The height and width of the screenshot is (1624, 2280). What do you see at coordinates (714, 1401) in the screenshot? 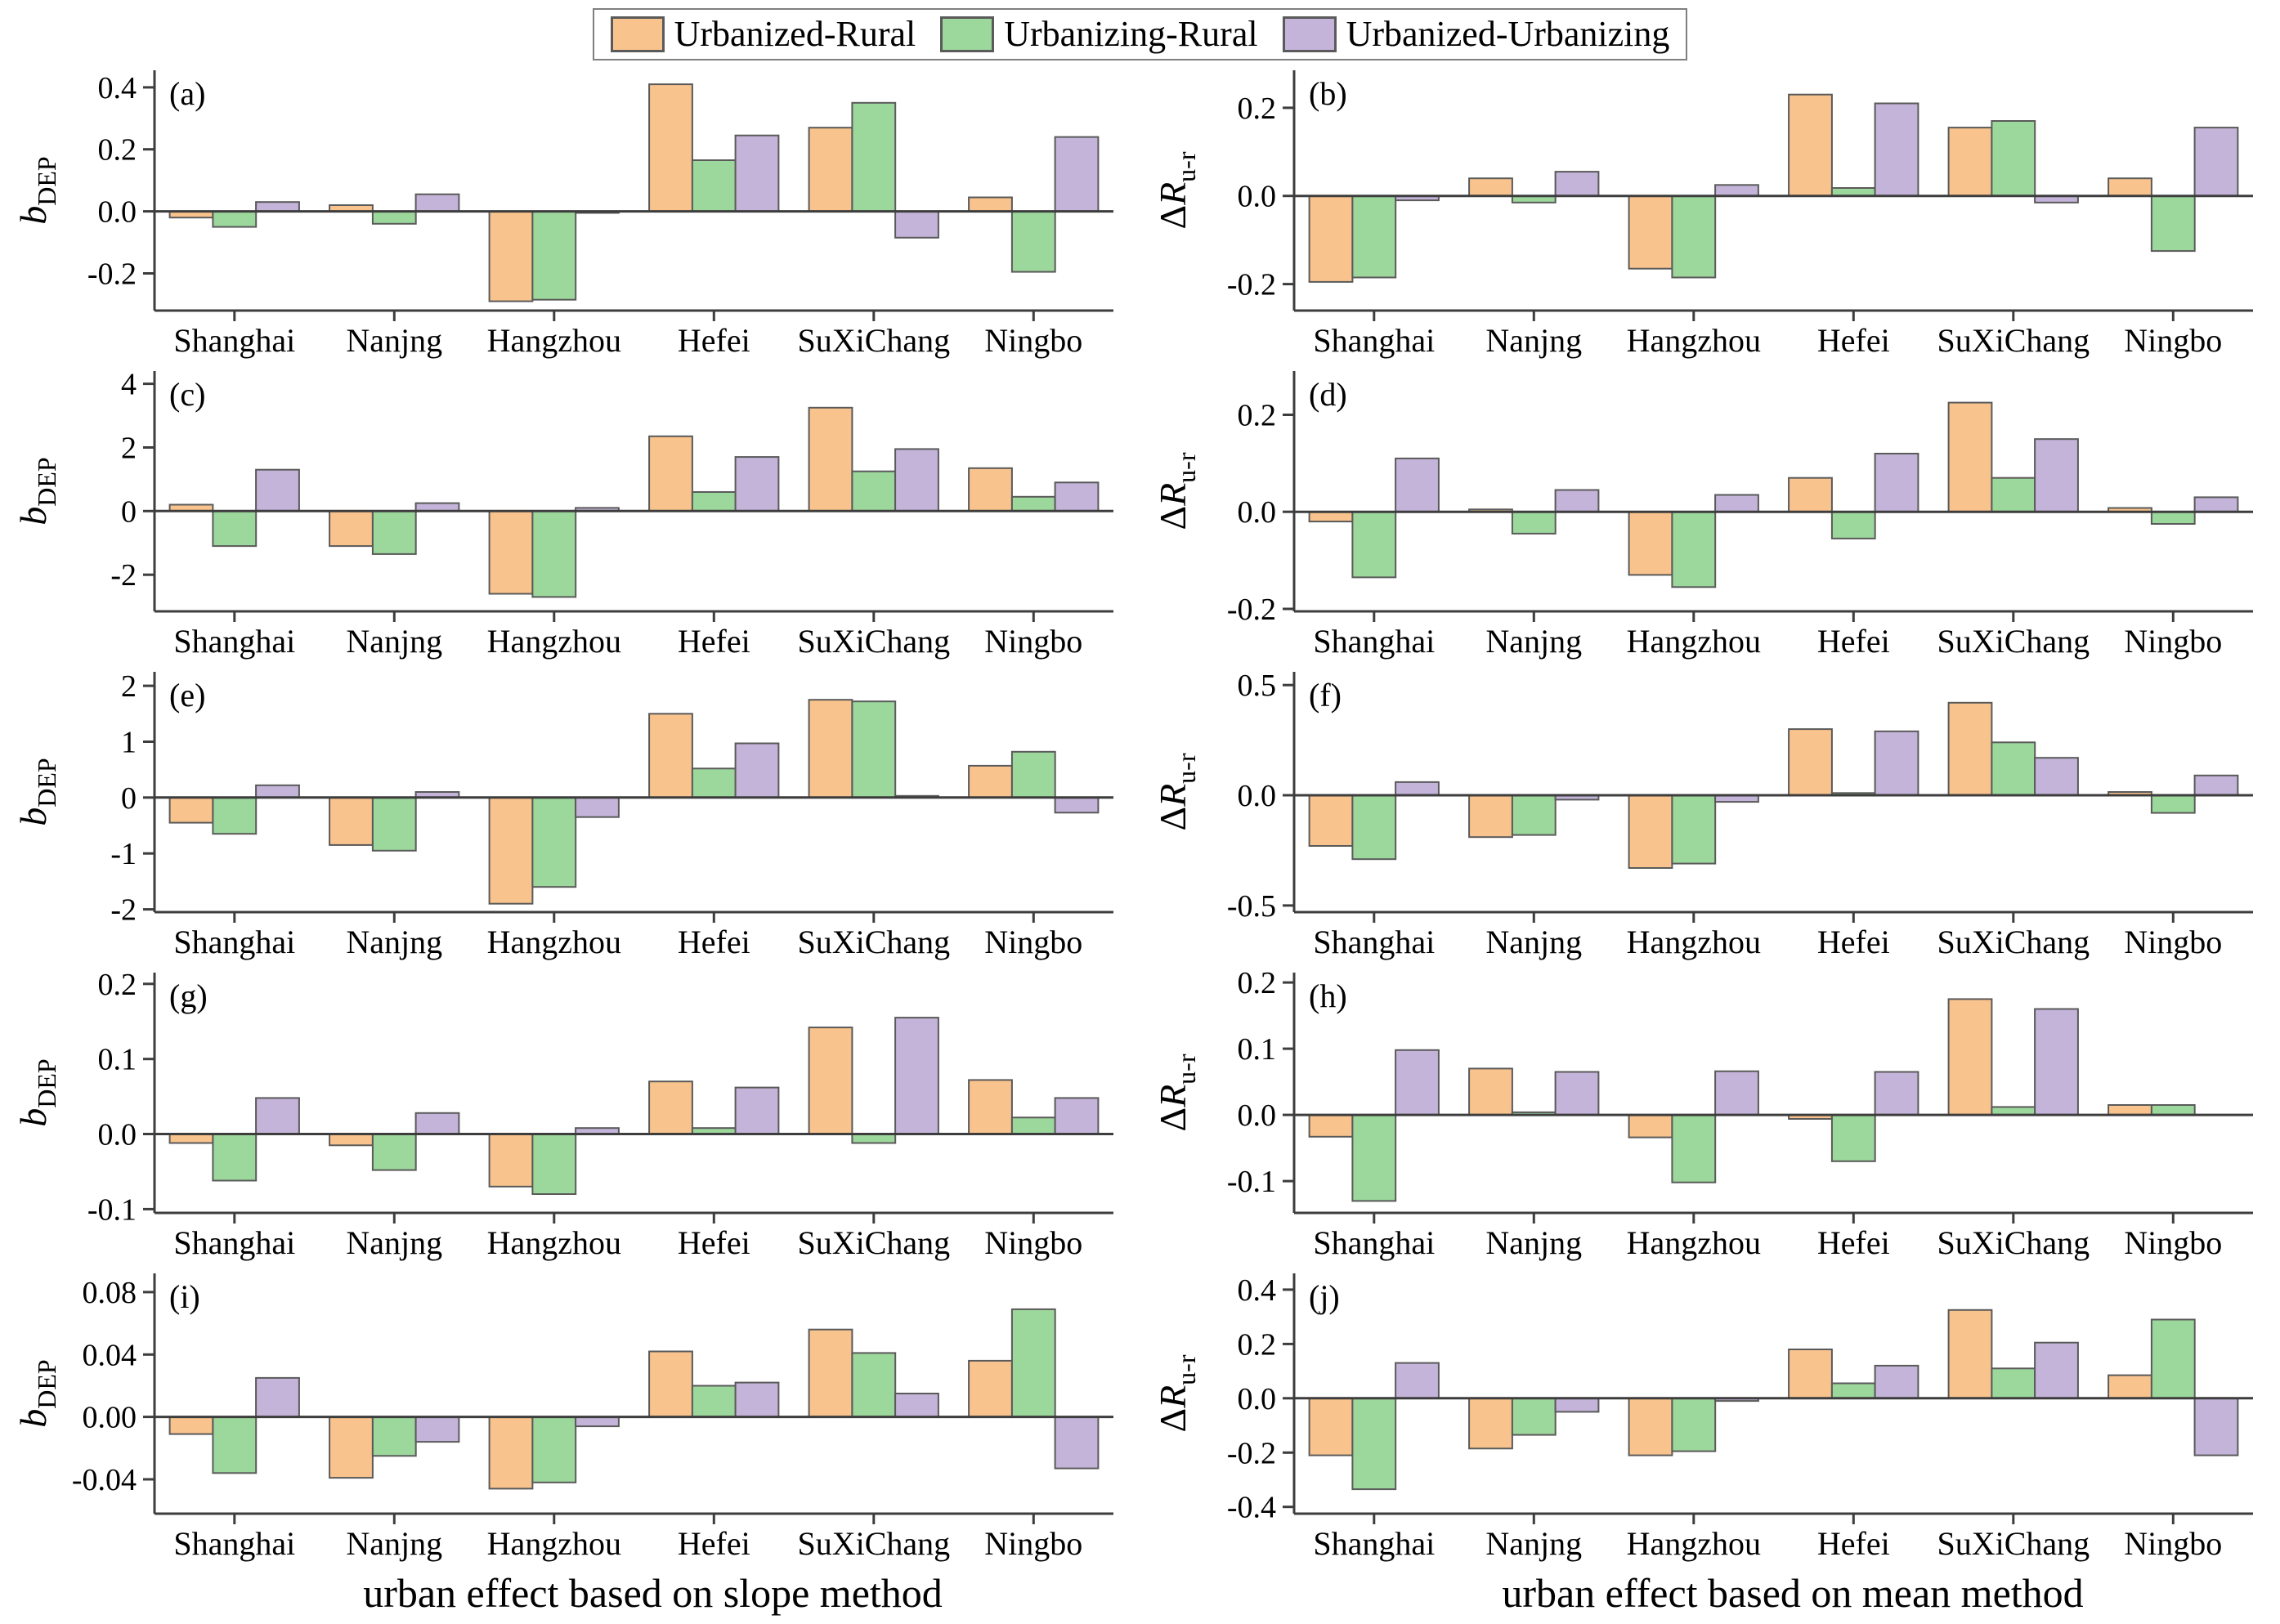
I see `bar-i-Hefei-s1` at bounding box center [714, 1401].